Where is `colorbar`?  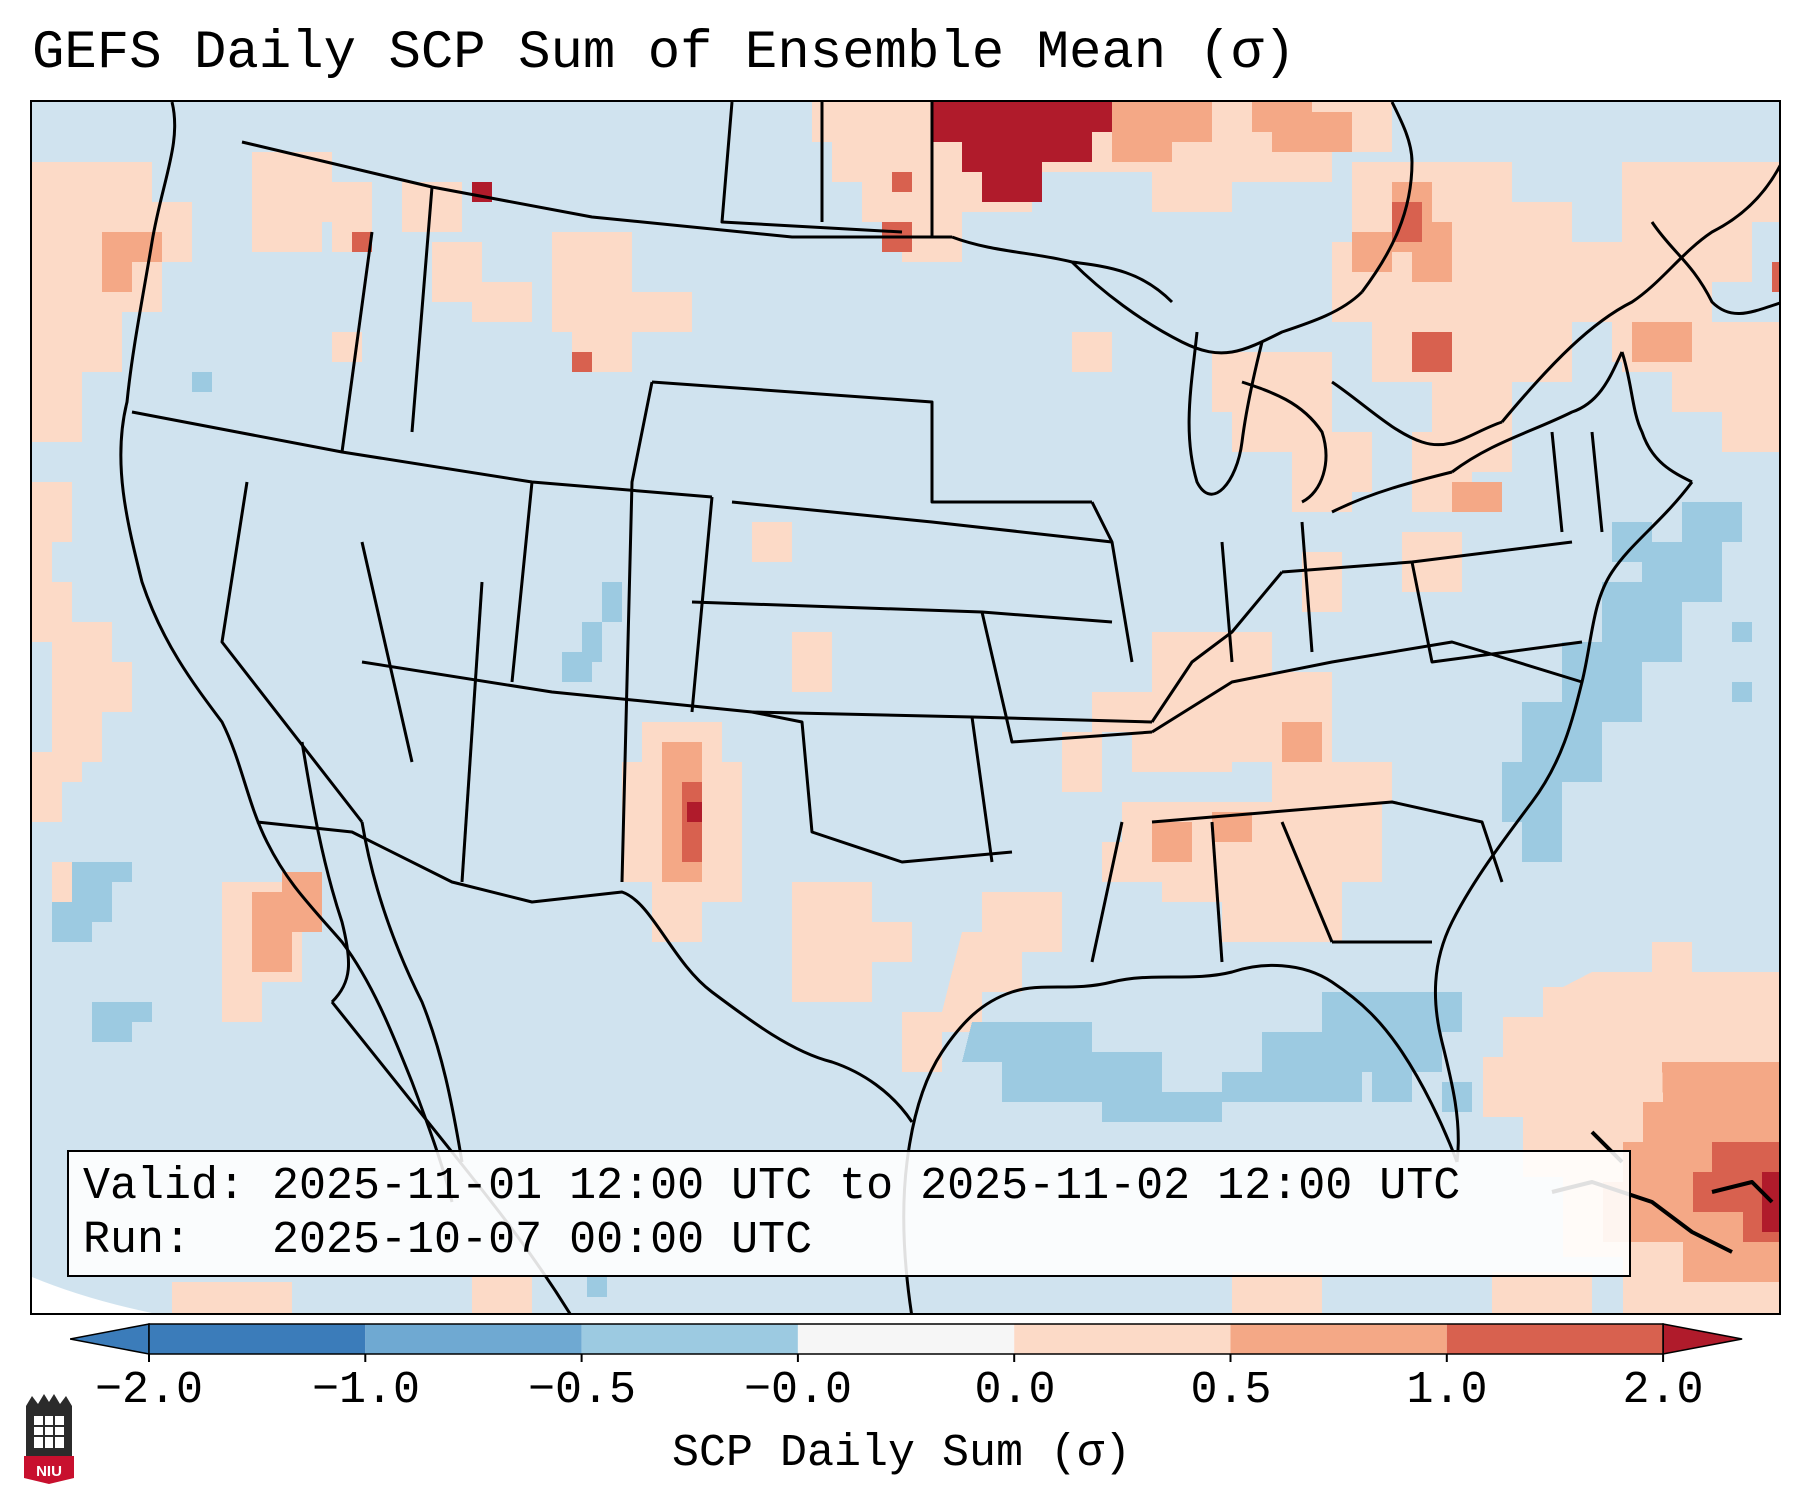
colorbar is located at coordinates (906, 1342).